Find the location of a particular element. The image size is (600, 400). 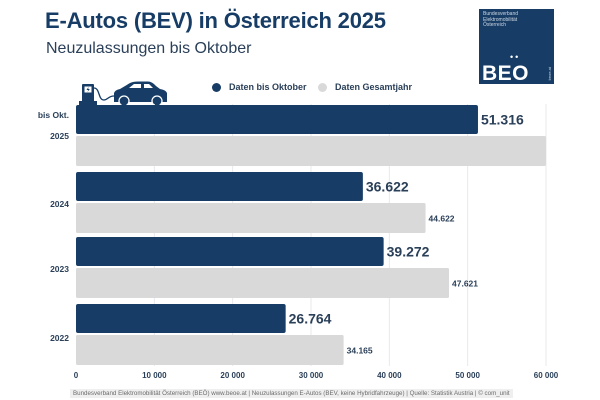

x-tick-label: 0 is located at coordinates (76, 375).